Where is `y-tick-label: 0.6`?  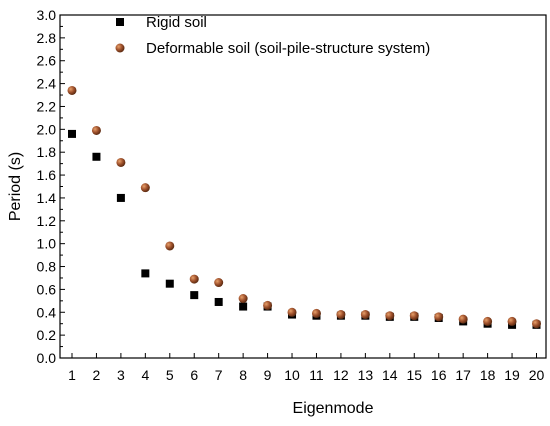 y-tick-label: 0.6 is located at coordinates (47, 289).